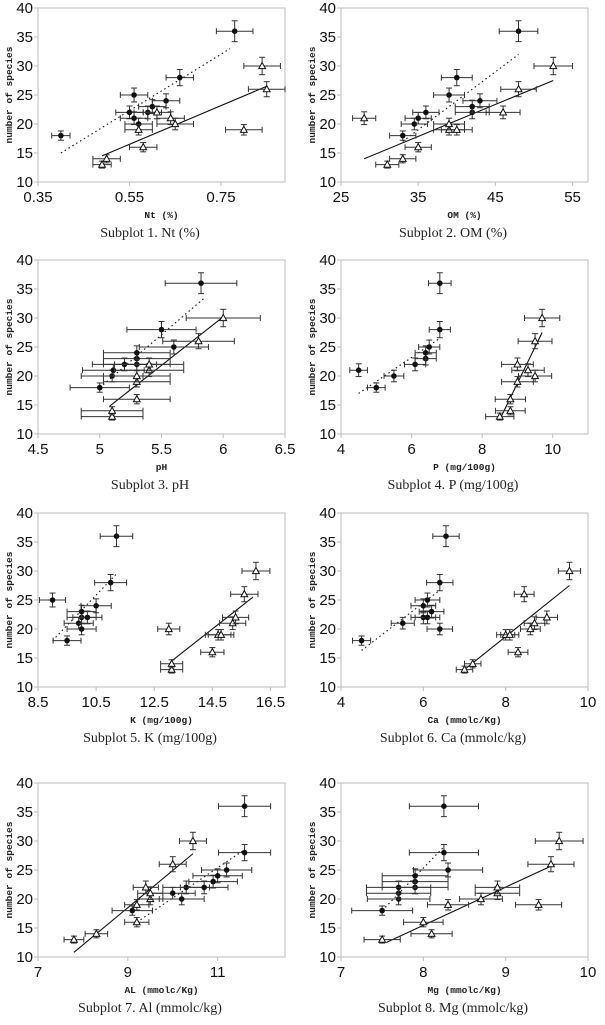 This screenshot has height=1025, width=605. Describe the element at coordinates (9, 869) in the screenshot. I see `y-axis-label: number of species` at that location.